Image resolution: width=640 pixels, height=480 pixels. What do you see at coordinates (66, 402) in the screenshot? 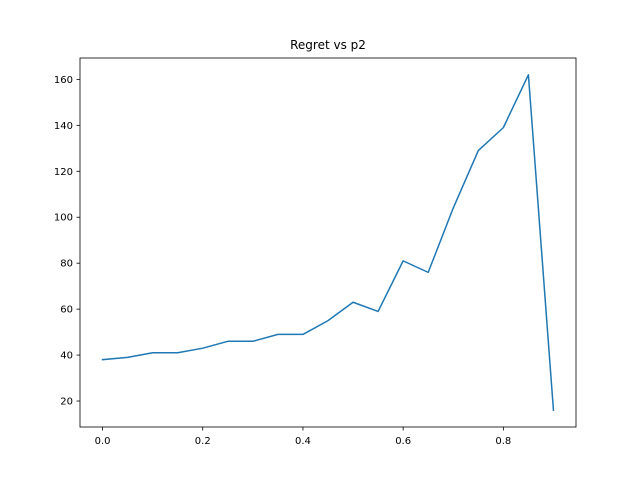
I see `y-tick-label: 20` at bounding box center [66, 402].